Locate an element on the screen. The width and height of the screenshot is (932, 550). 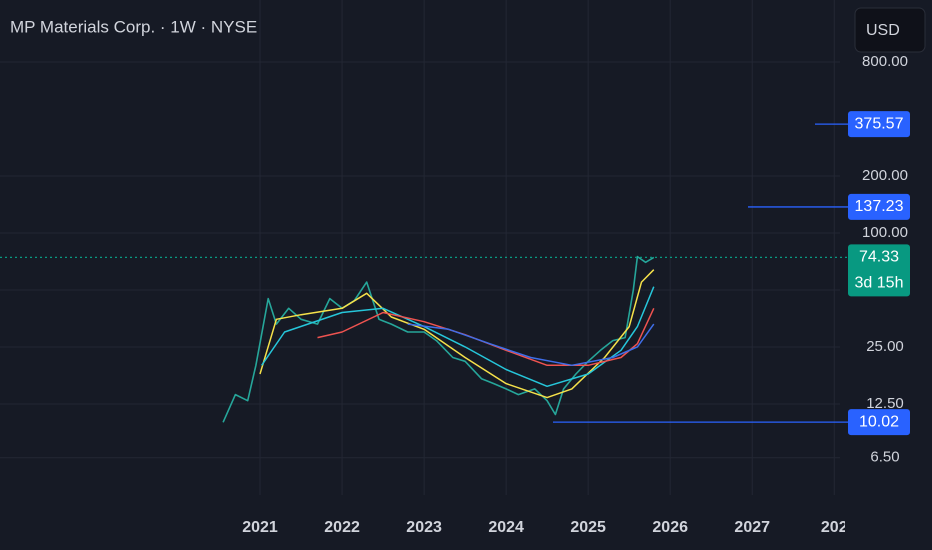
x-tick-label: 2025 is located at coordinates (588, 527).